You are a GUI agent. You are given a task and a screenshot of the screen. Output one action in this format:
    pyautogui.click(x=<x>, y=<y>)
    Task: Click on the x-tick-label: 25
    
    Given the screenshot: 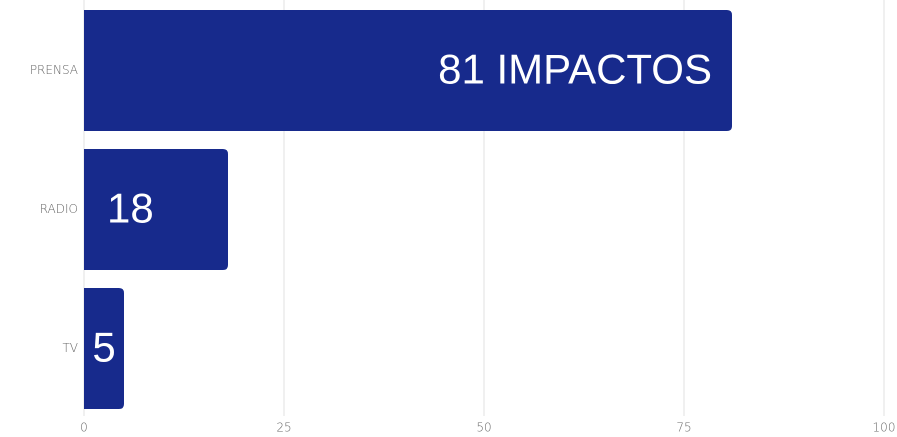 What is the action you would take?
    pyautogui.click(x=283, y=428)
    